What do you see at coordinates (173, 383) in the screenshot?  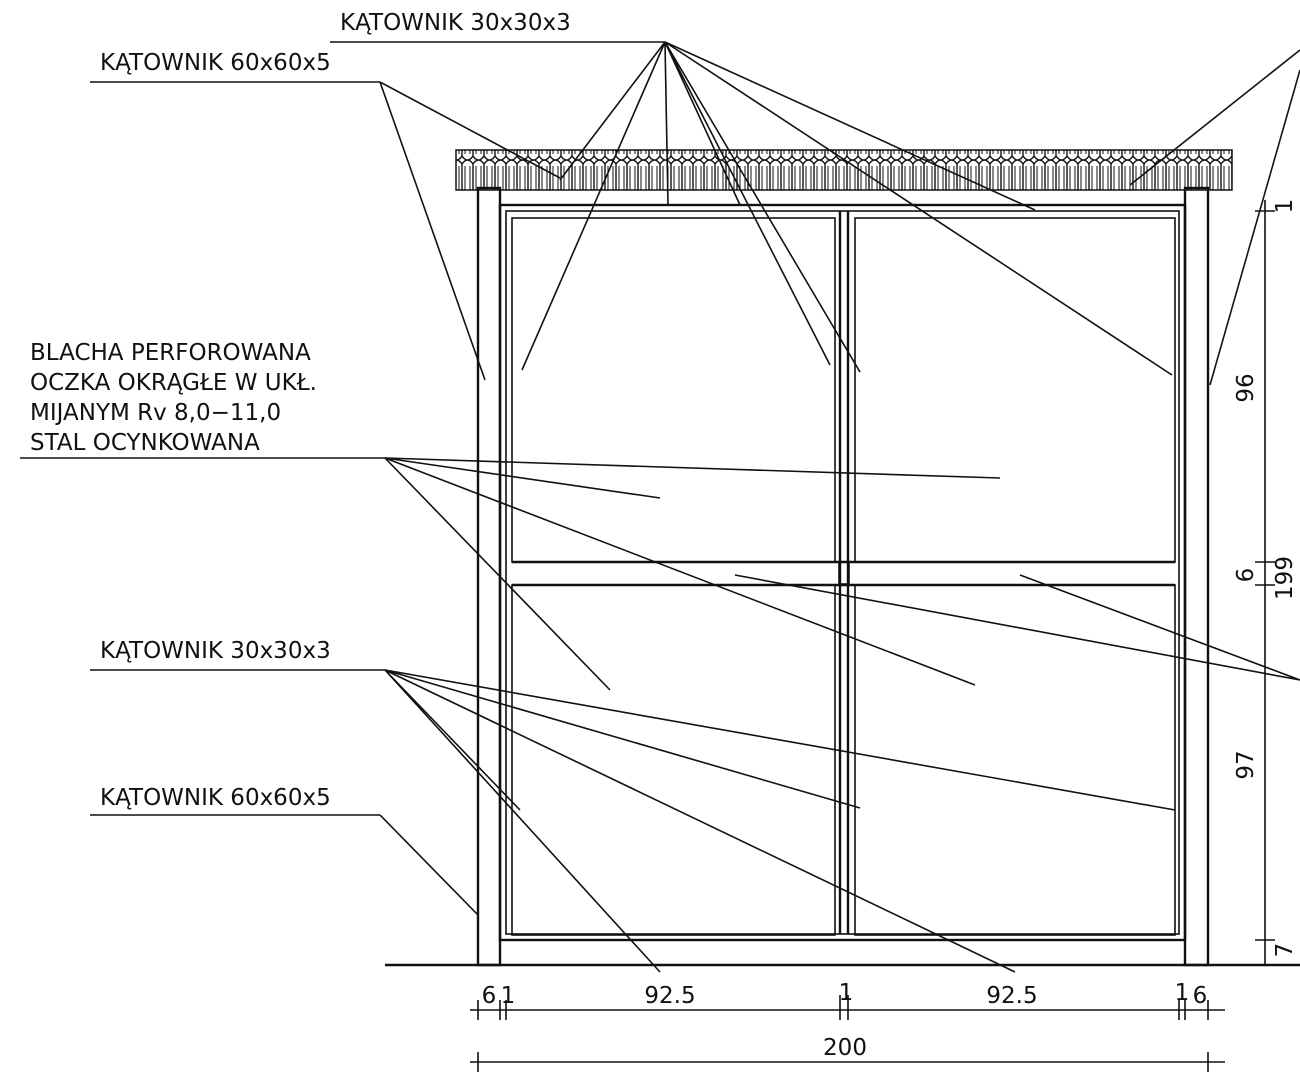 I see `label: OCZKA OKRĄGŁE W UKŁ.` at bounding box center [173, 383].